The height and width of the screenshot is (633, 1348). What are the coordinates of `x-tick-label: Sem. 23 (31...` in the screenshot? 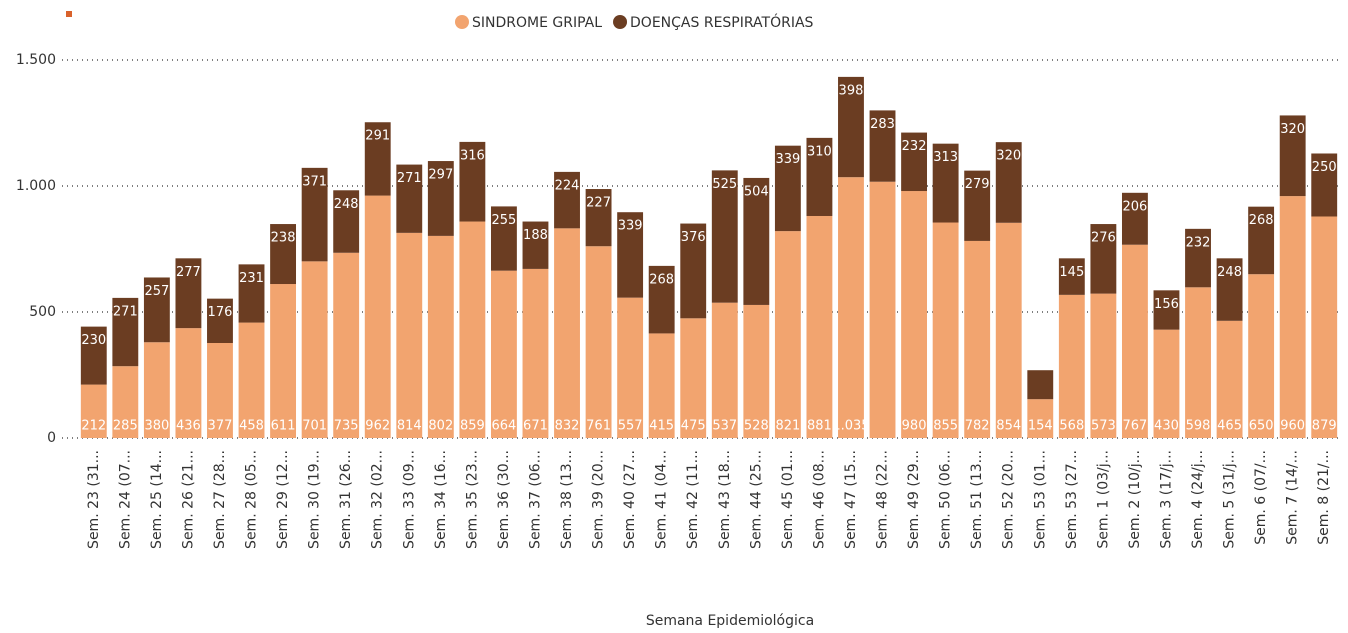 It's located at (94, 499).